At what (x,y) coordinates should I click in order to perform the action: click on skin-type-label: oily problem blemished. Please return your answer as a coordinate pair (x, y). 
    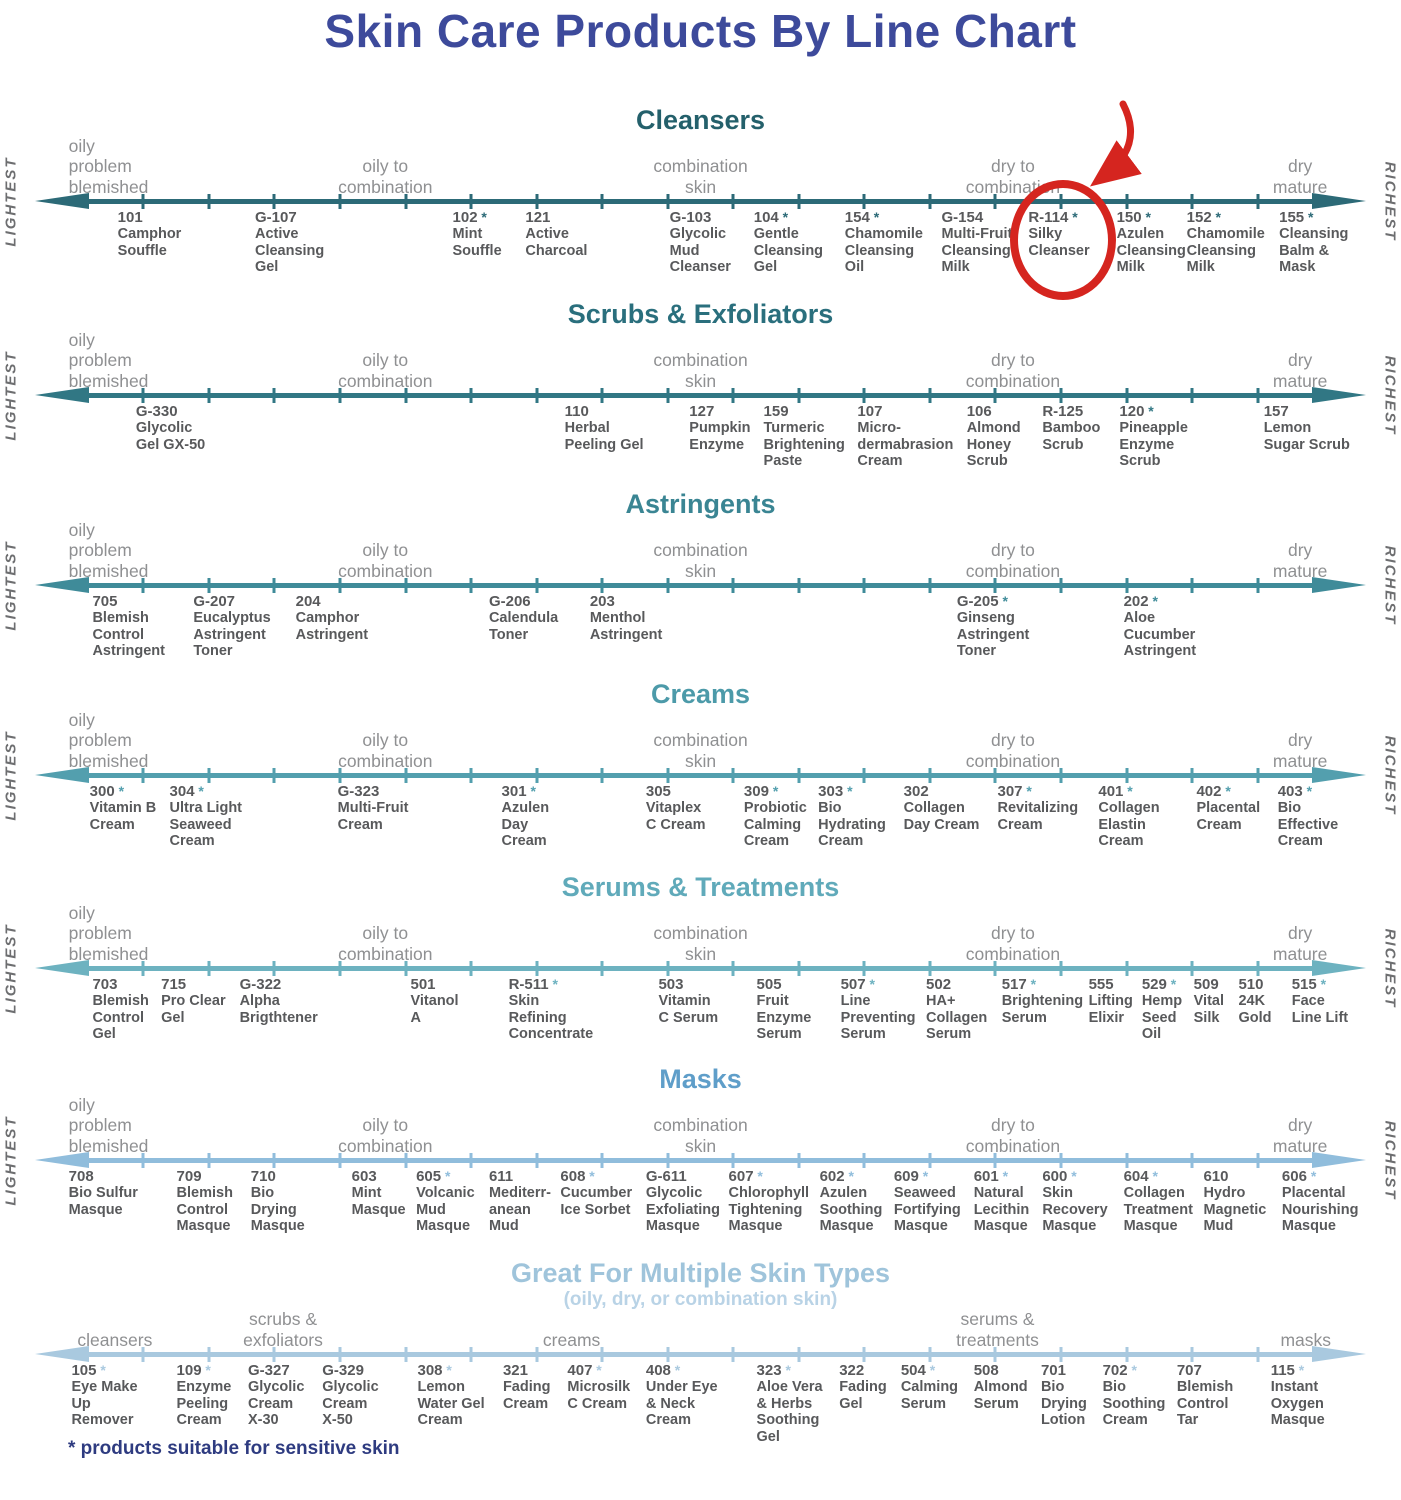
    Looking at the image, I should click on (108, 166).